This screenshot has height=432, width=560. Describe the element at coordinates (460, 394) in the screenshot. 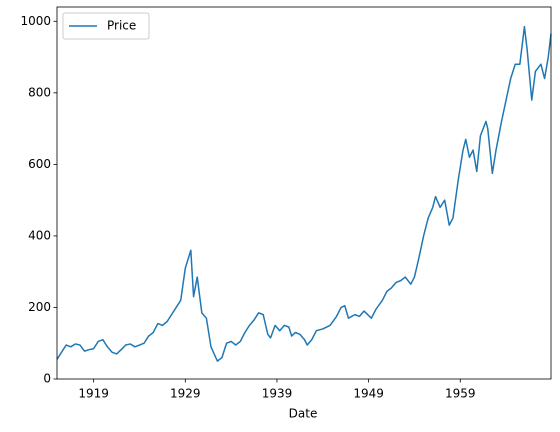

I see `x-tick-label: 1959` at that location.